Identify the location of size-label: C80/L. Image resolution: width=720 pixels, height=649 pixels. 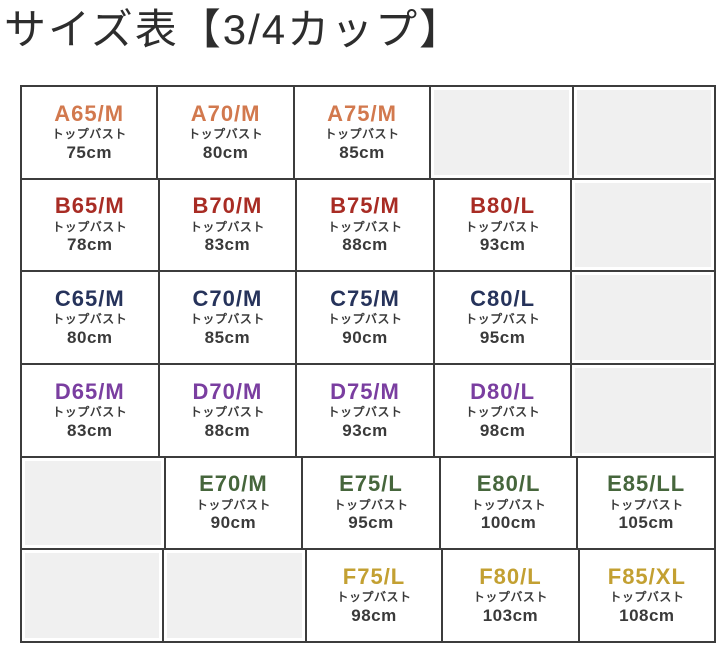
(503, 299).